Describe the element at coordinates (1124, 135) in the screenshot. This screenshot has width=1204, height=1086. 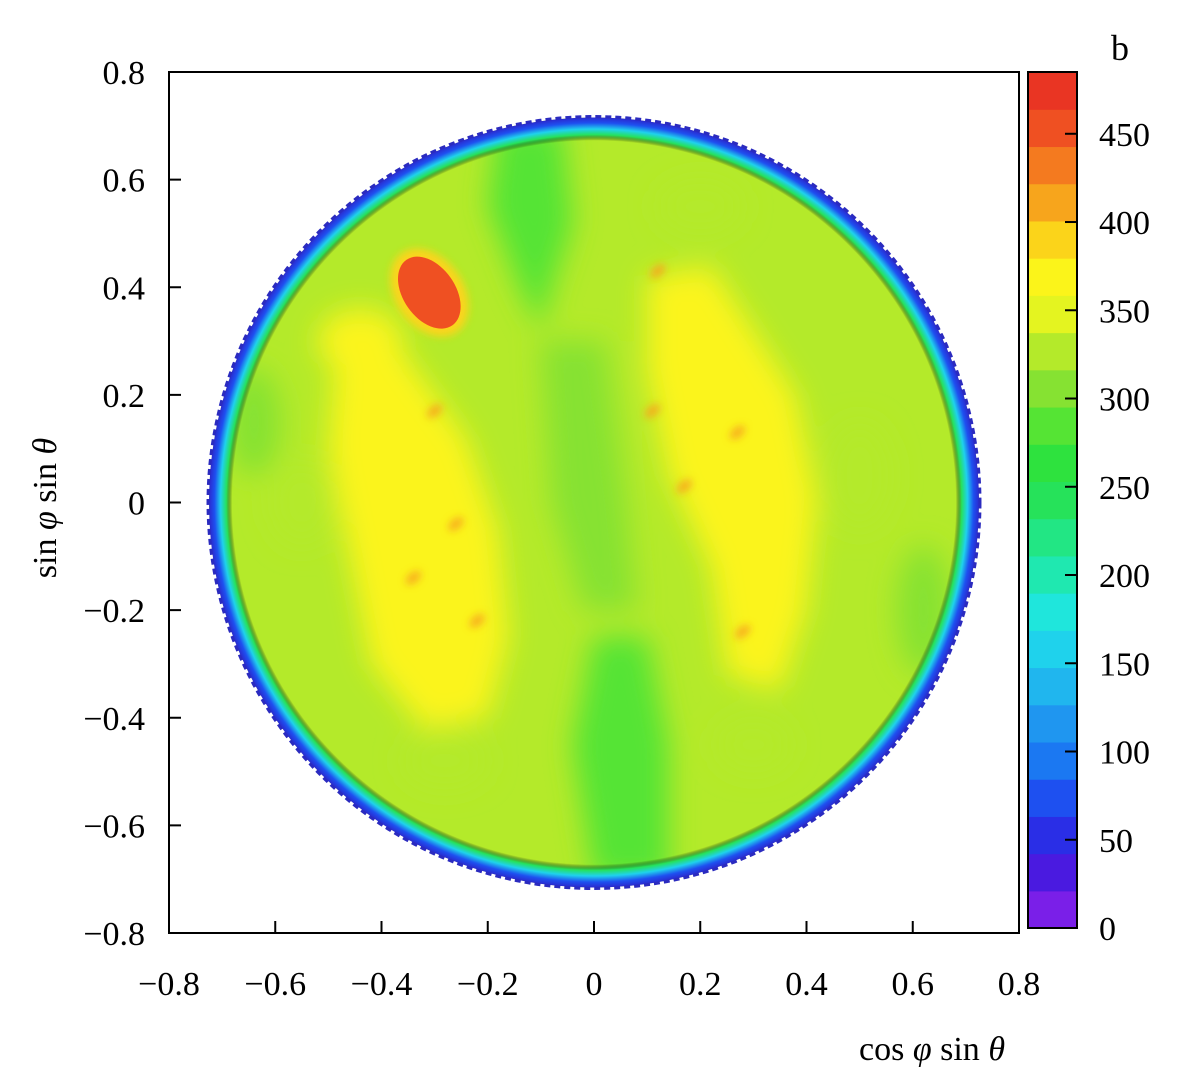
I see `colorbar-tick-label: 450` at that location.